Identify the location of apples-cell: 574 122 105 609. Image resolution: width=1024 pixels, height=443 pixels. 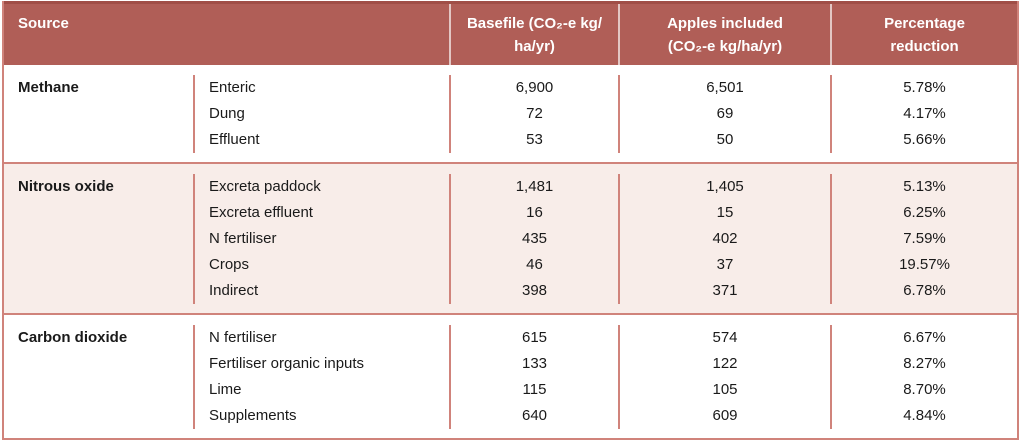
(724, 377).